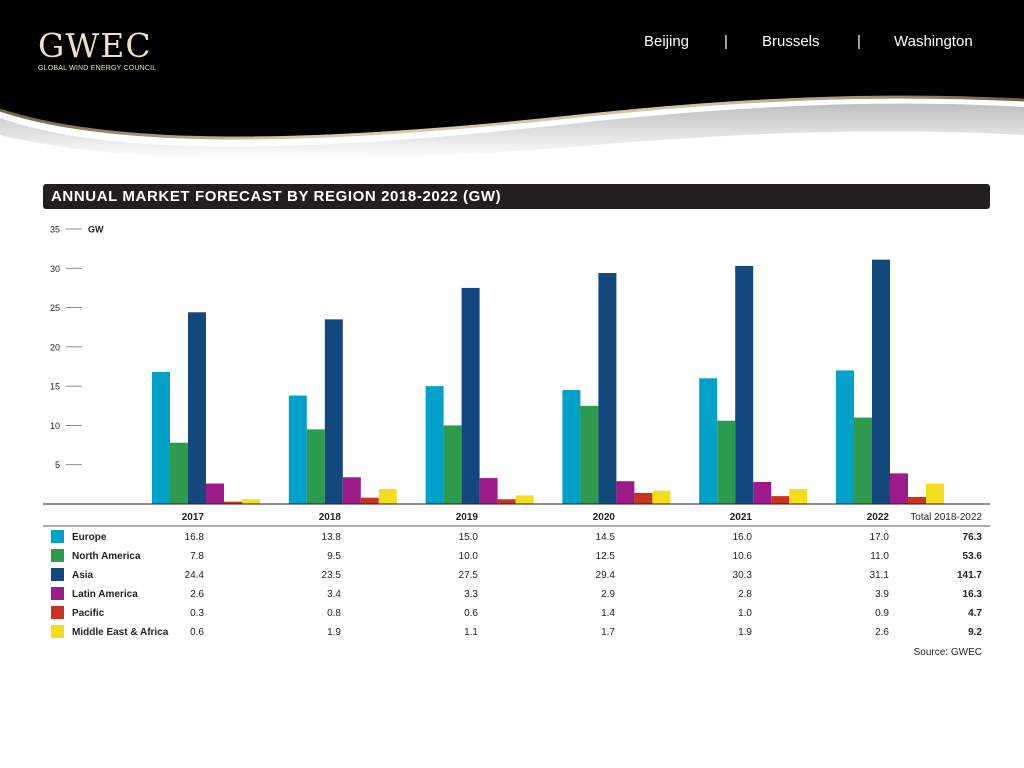 This screenshot has height=768, width=1024. Describe the element at coordinates (471, 594) in the screenshot. I see `table-cell-value: 3.3` at that location.